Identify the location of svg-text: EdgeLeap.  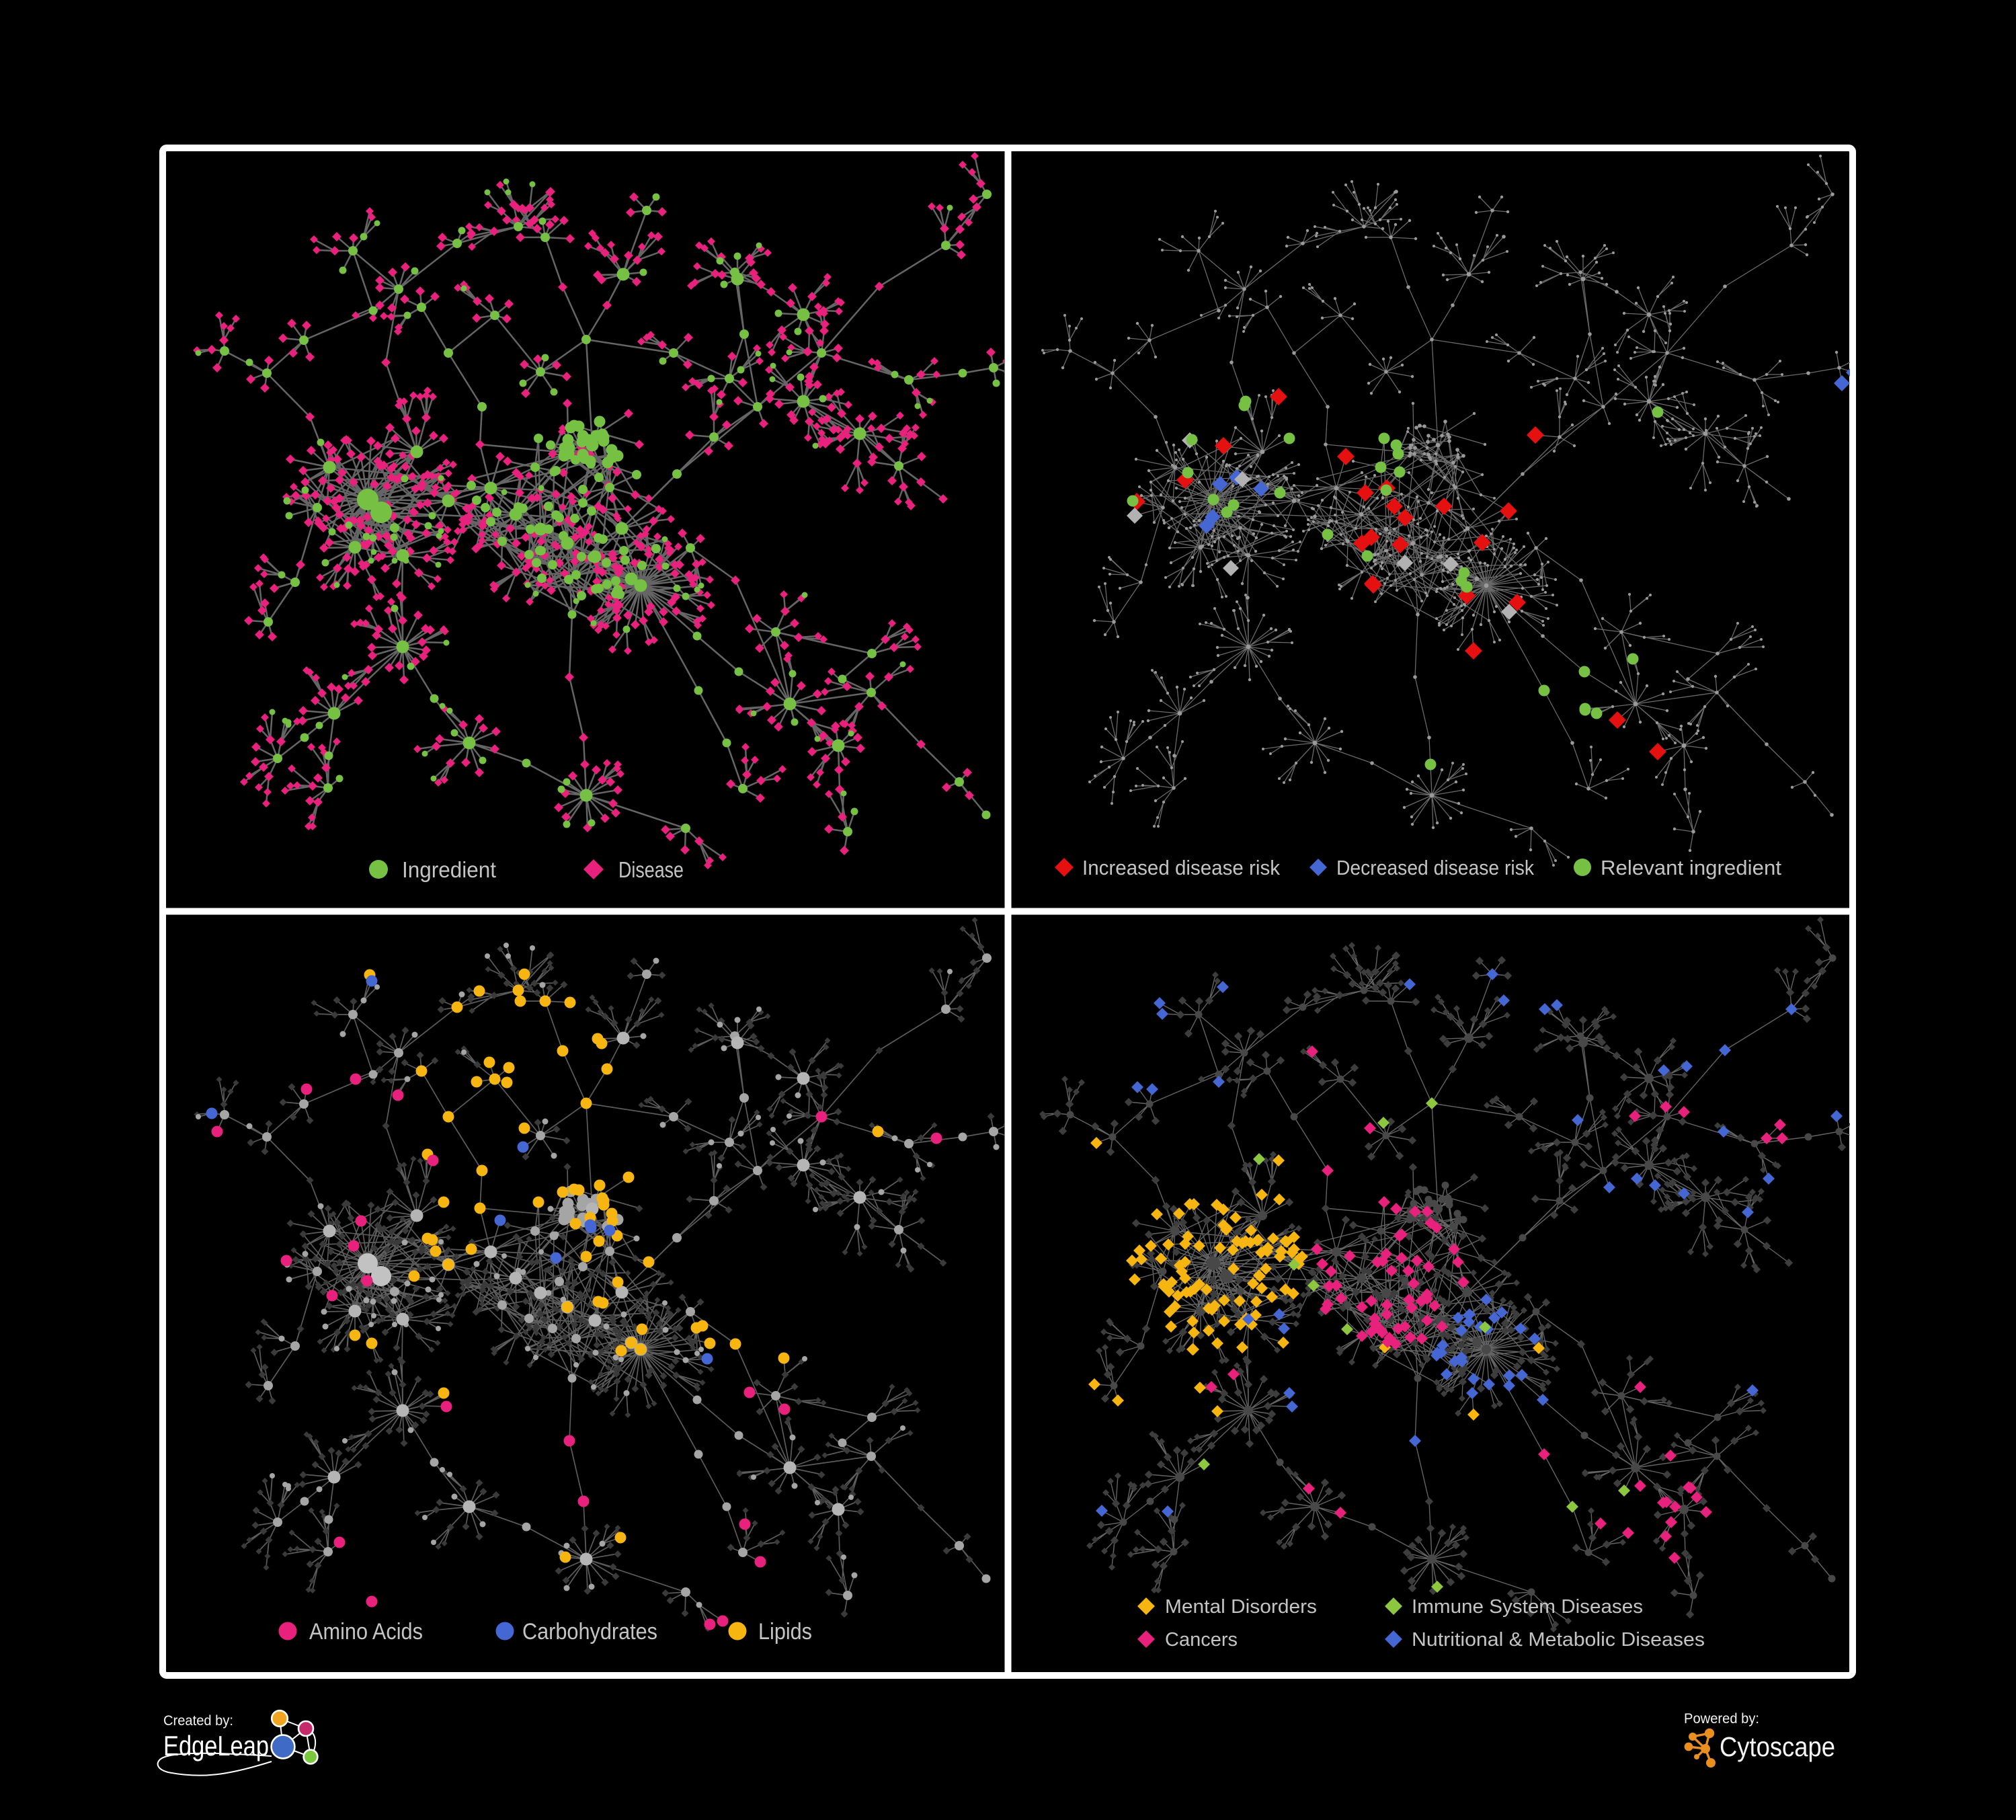
(216, 1746).